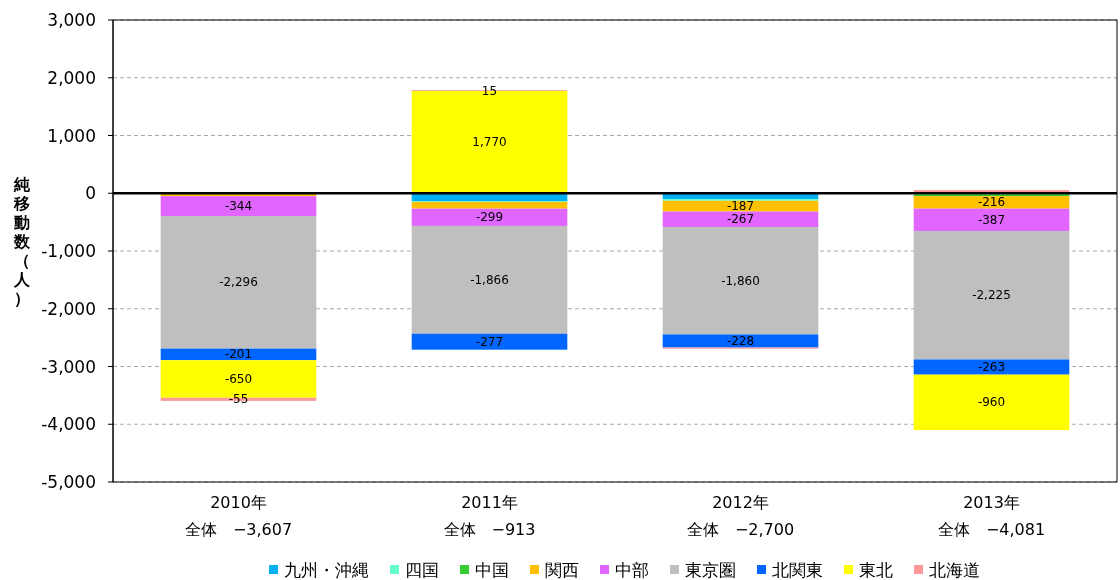  I want to click on text: 全体 −3,607, so click(238, 529).